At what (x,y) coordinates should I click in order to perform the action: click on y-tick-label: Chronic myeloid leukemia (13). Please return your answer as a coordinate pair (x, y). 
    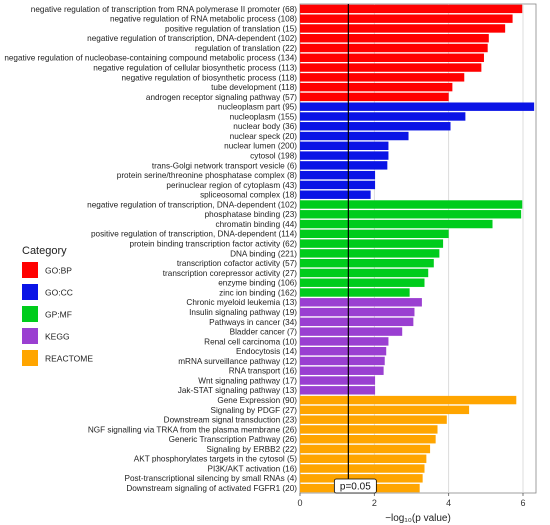
    Looking at the image, I should click on (241, 302).